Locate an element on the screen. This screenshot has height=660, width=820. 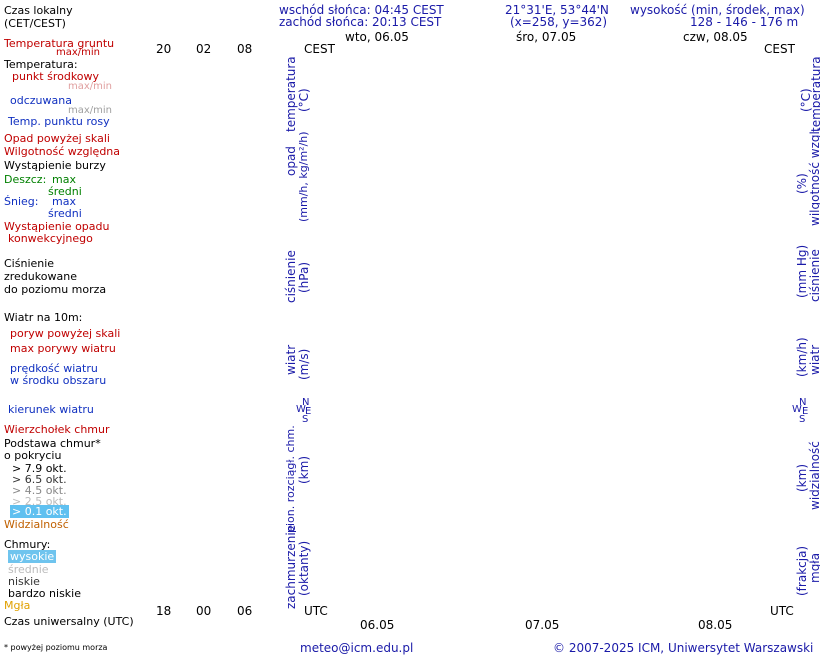
s-temp-night is located at coordinates (189, 96).